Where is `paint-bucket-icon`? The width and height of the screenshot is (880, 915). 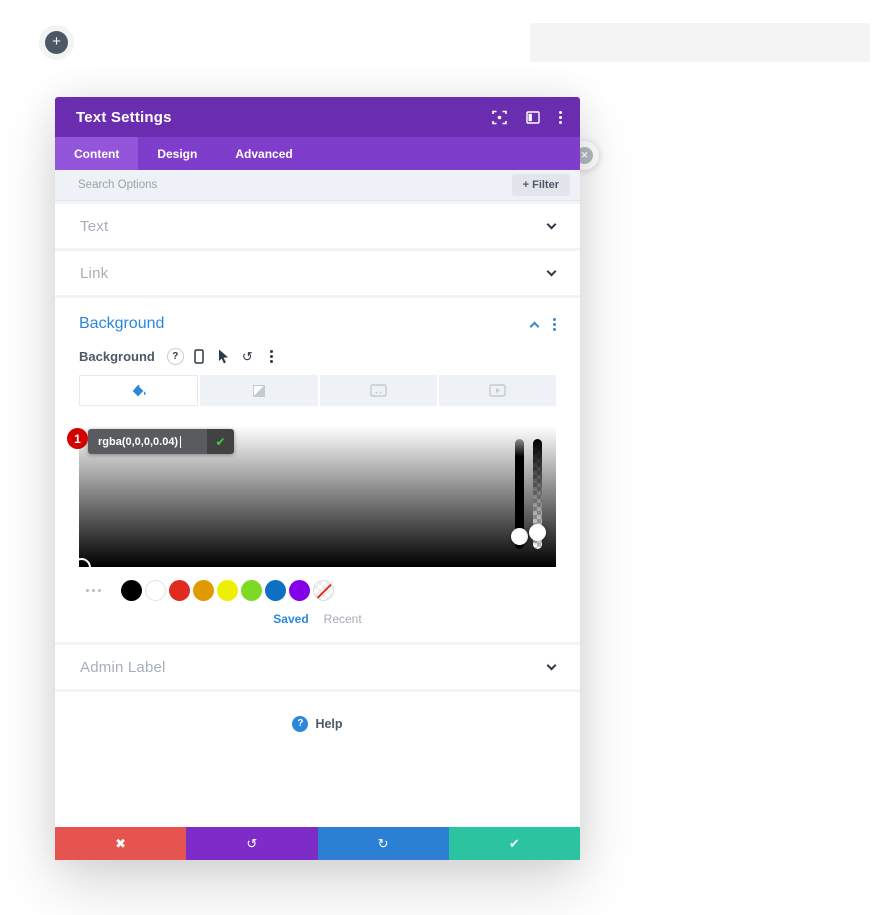 paint-bucket-icon is located at coordinates (139, 390).